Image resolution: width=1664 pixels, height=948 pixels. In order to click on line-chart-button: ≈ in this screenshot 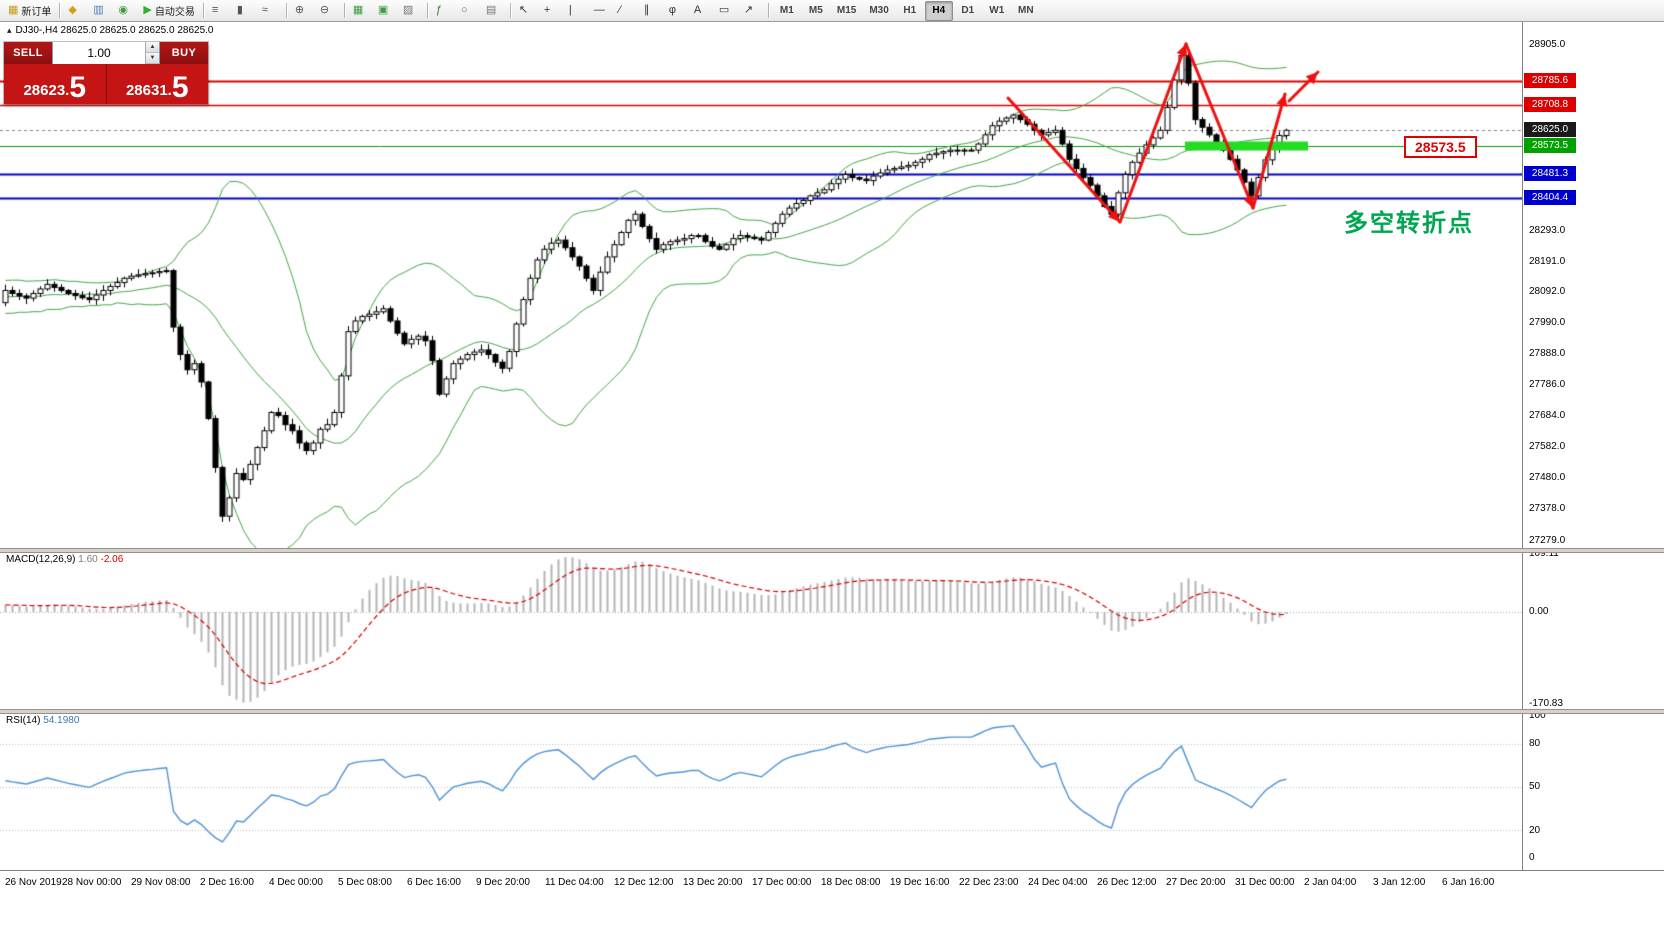, I will do `click(270, 11)`.